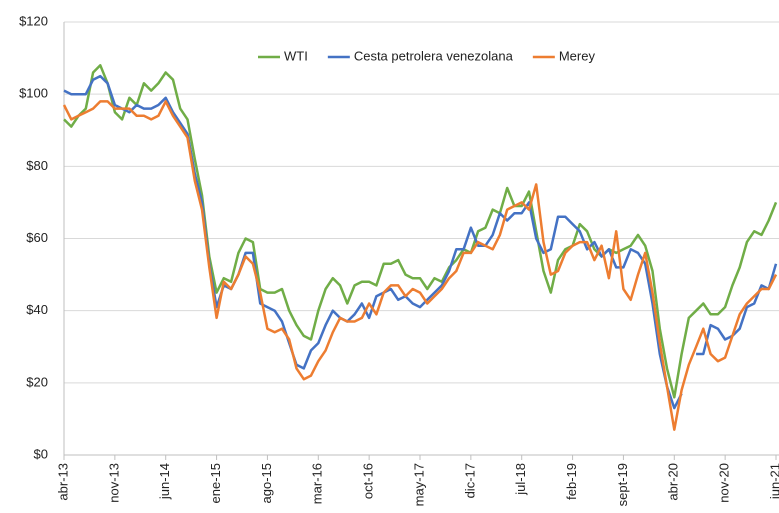  What do you see at coordinates (571, 481) in the screenshot?
I see `x-tick-label: feb-19` at bounding box center [571, 481].